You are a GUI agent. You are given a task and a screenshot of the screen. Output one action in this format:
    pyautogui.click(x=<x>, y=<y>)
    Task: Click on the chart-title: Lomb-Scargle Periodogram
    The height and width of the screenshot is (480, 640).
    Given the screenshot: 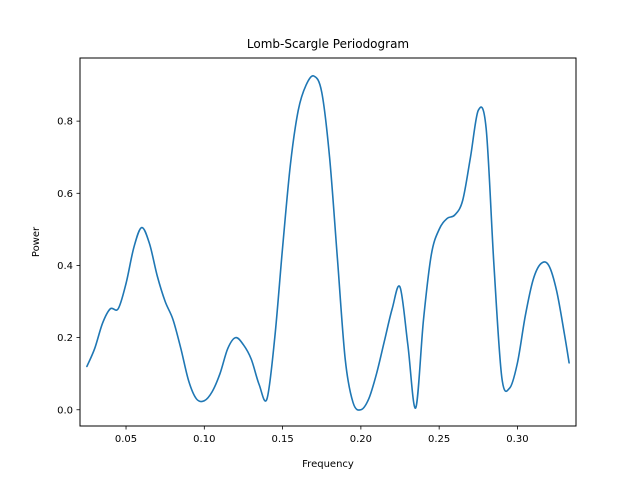 What is the action you would take?
    pyautogui.click(x=328, y=44)
    